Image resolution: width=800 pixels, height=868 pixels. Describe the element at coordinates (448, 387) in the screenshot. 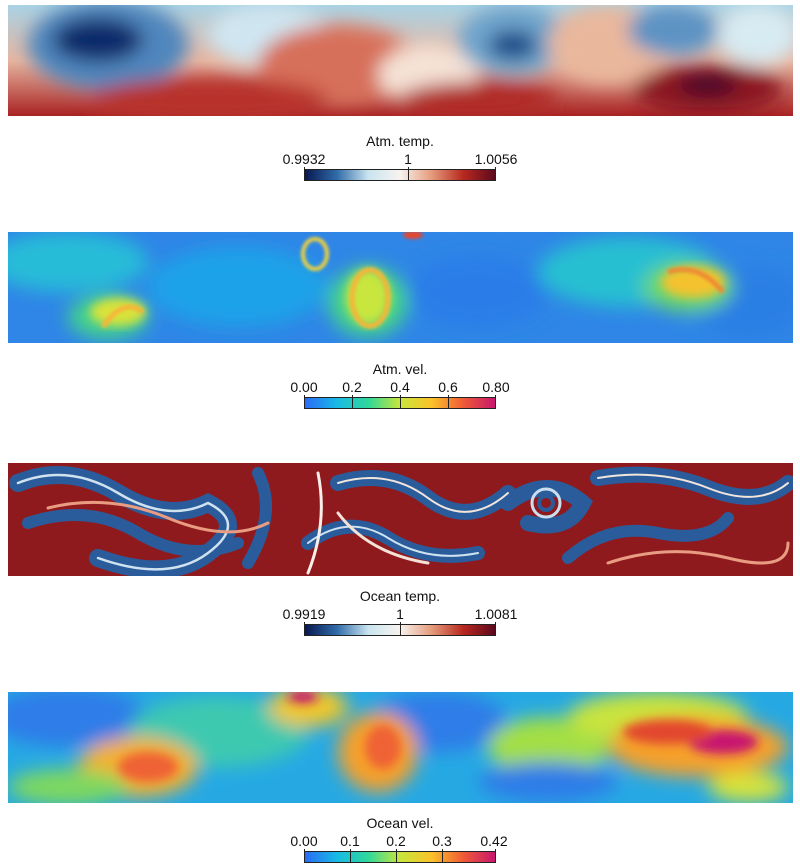

I see `tick-label: 0.6` at that location.